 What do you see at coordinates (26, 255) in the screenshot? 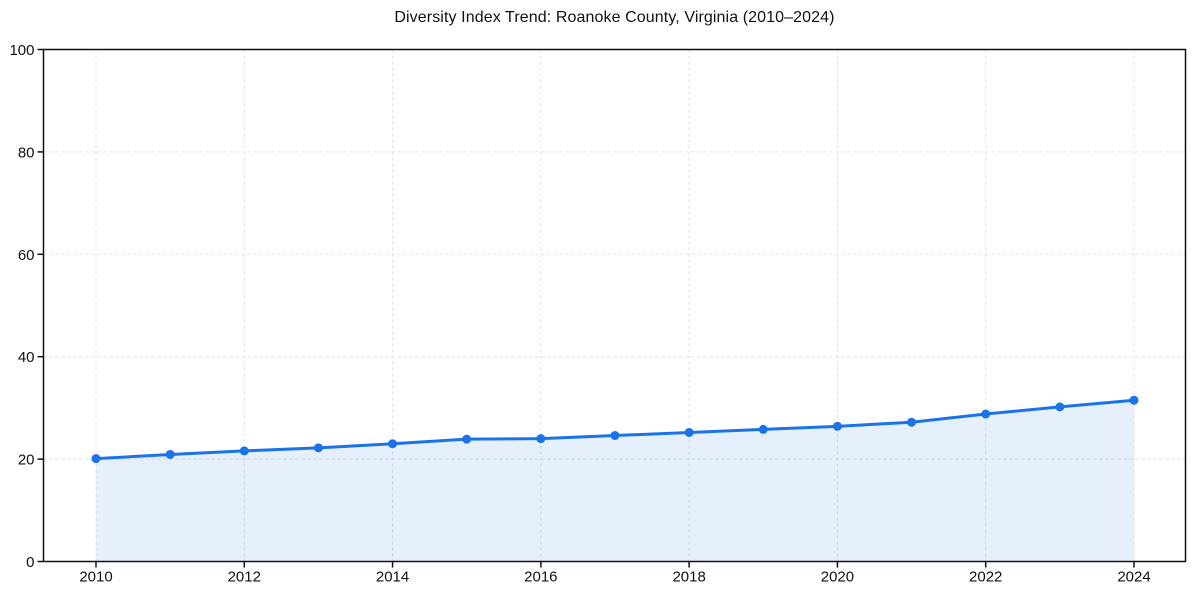
I see `y-tick-label: 60` at bounding box center [26, 255].